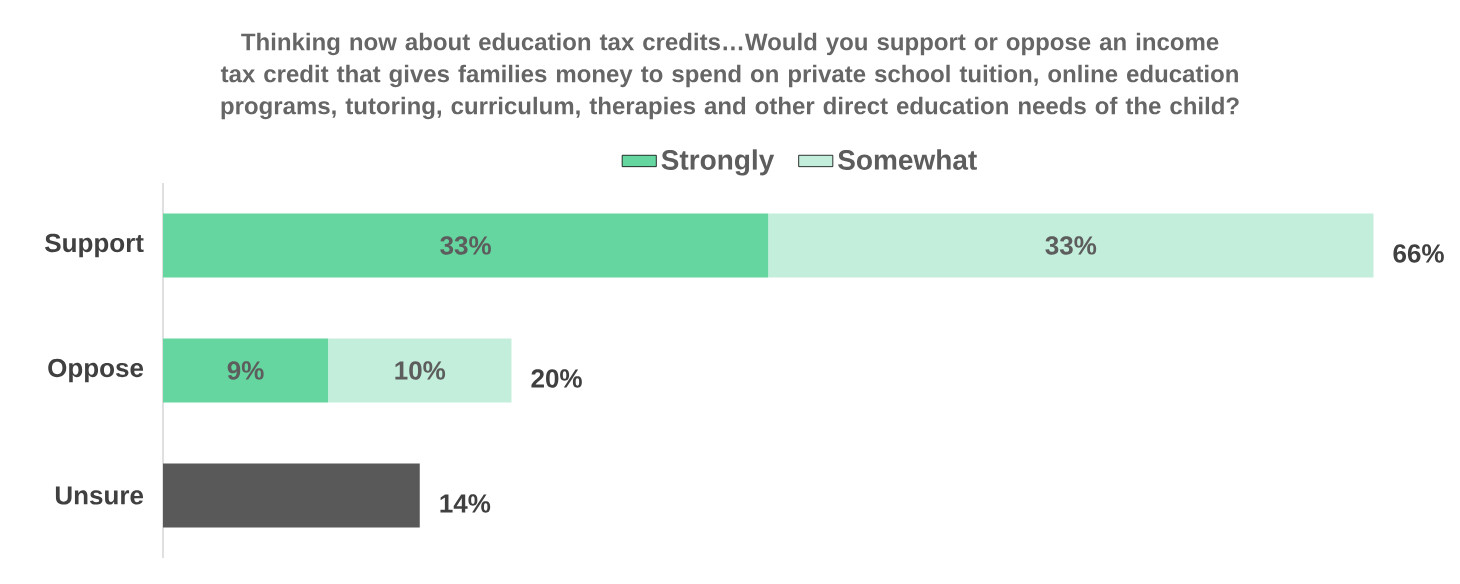 Image resolution: width=1460 pixels, height=584 pixels. What do you see at coordinates (556, 378) in the screenshot?
I see `total-label: 20%` at bounding box center [556, 378].